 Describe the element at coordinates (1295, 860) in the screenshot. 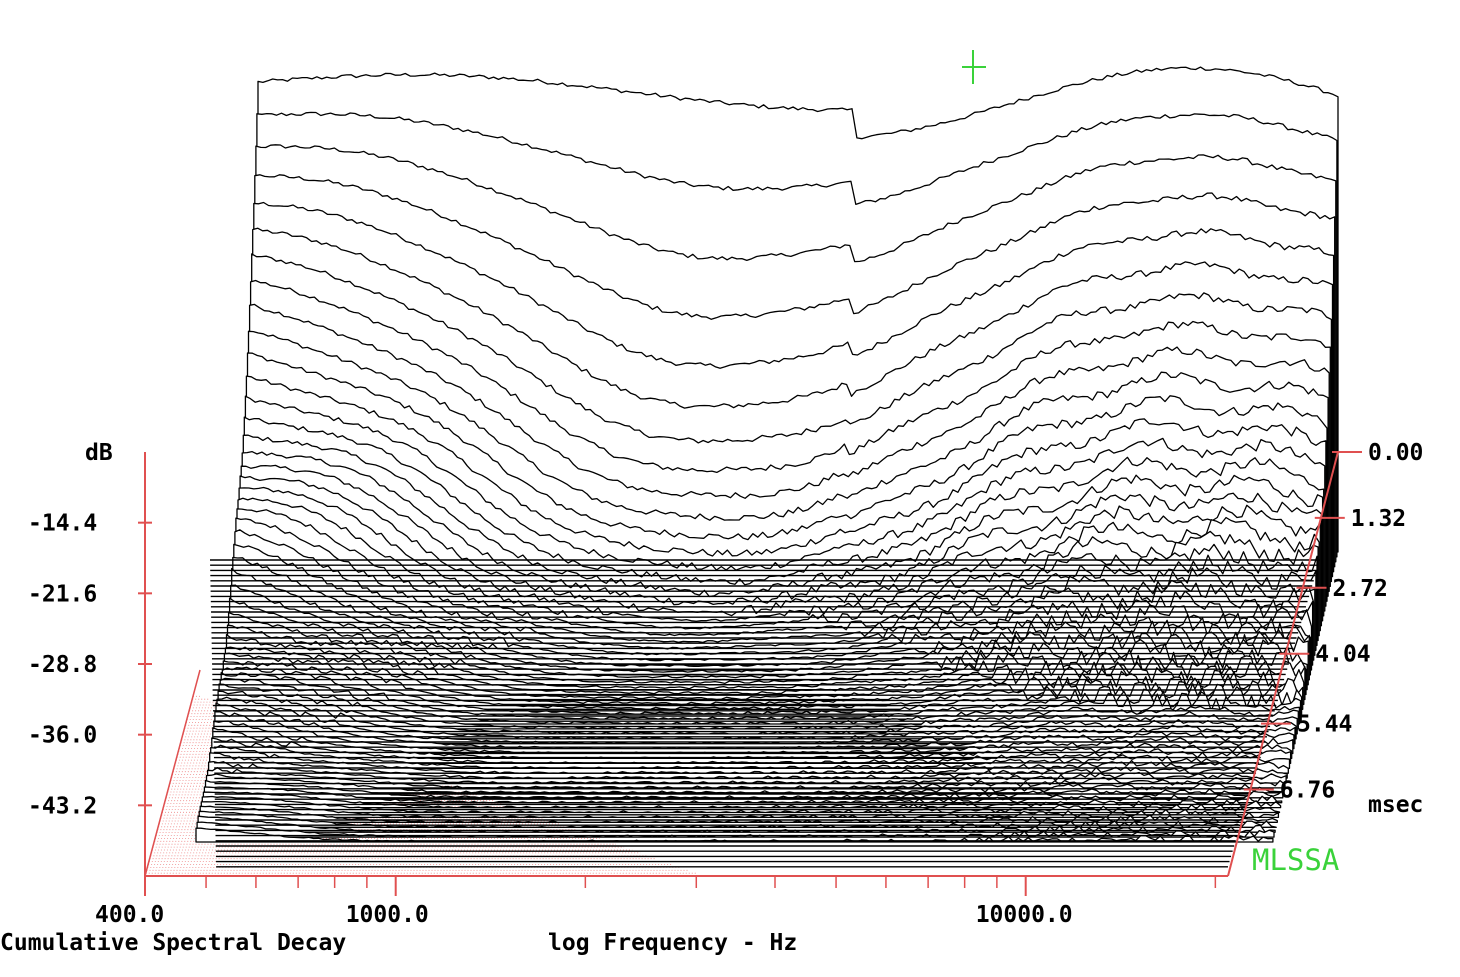

I see `mlssa-watermark: MLSSA` at that location.